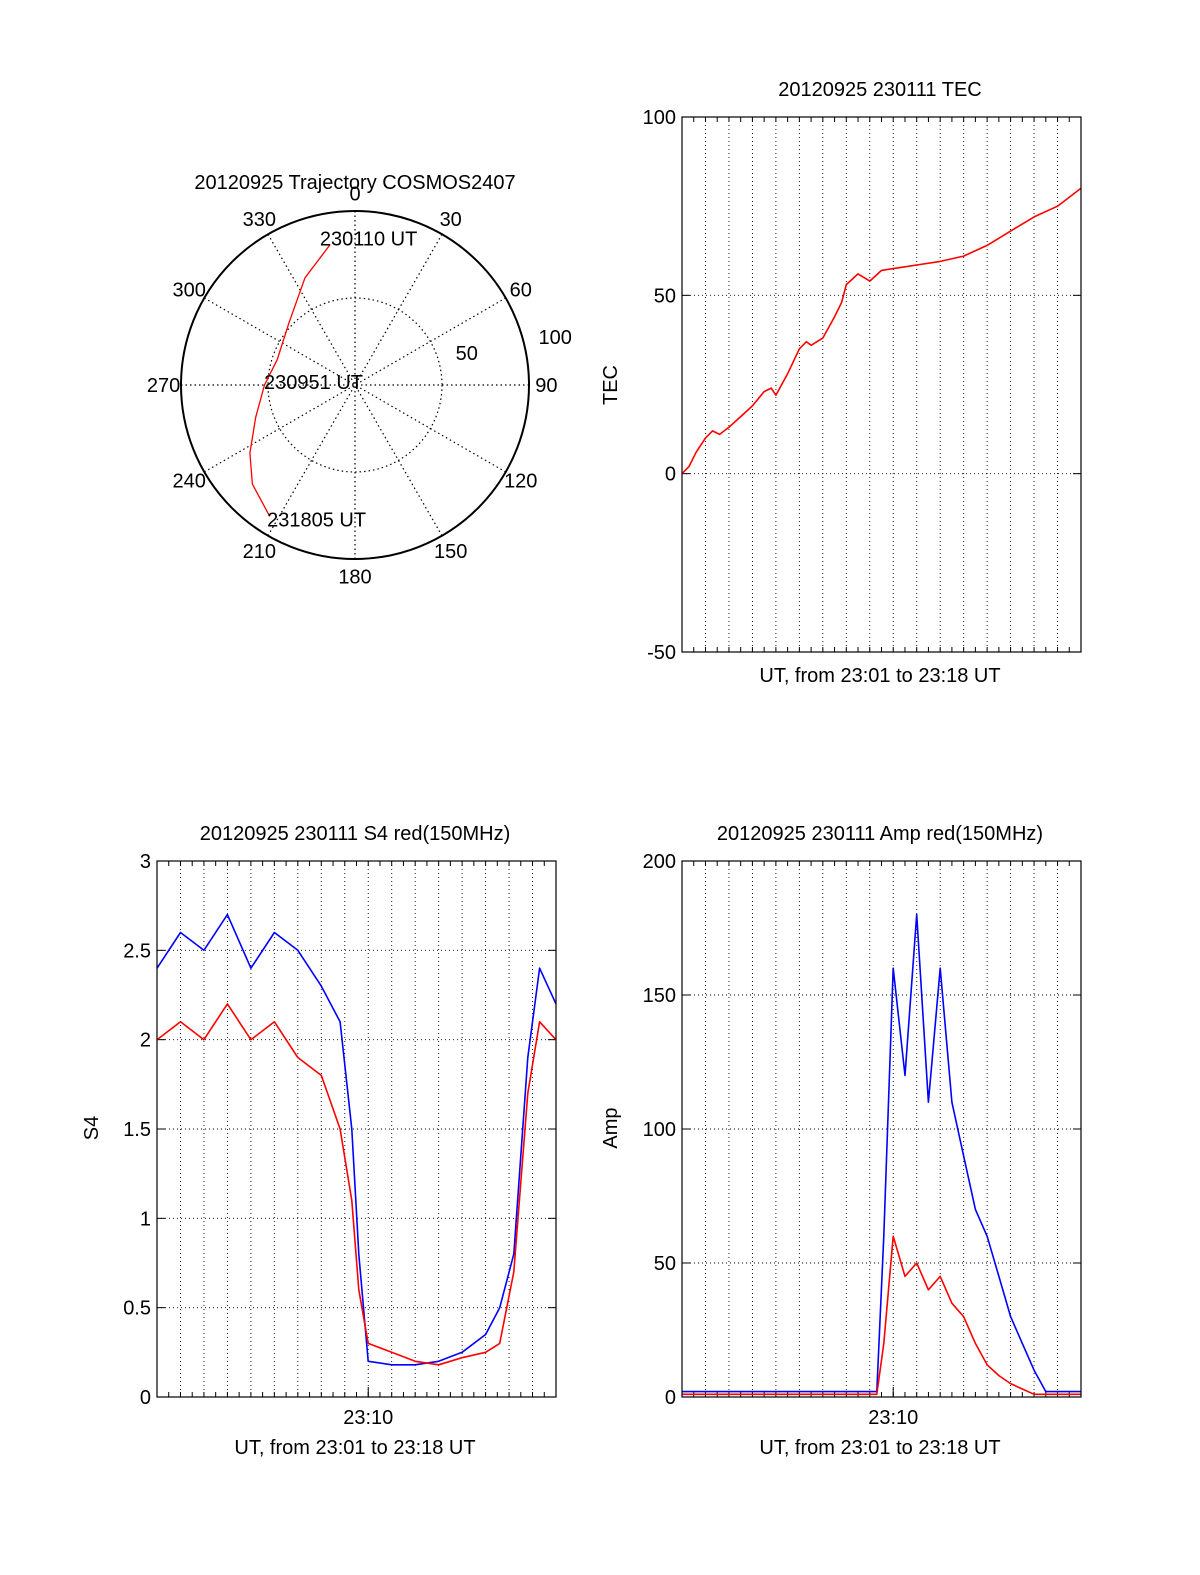  I want to click on s4-ylabel: S4, so click(92, 1128).